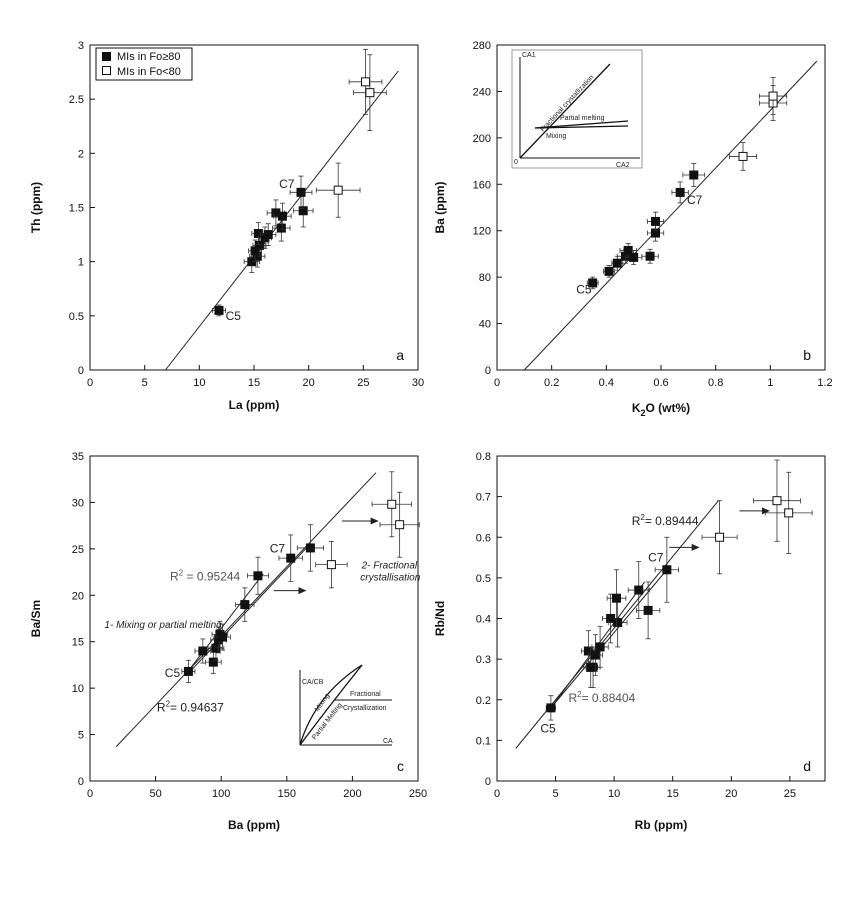  I want to click on inset-c-fractional-label: Fractional, so click(365, 694).